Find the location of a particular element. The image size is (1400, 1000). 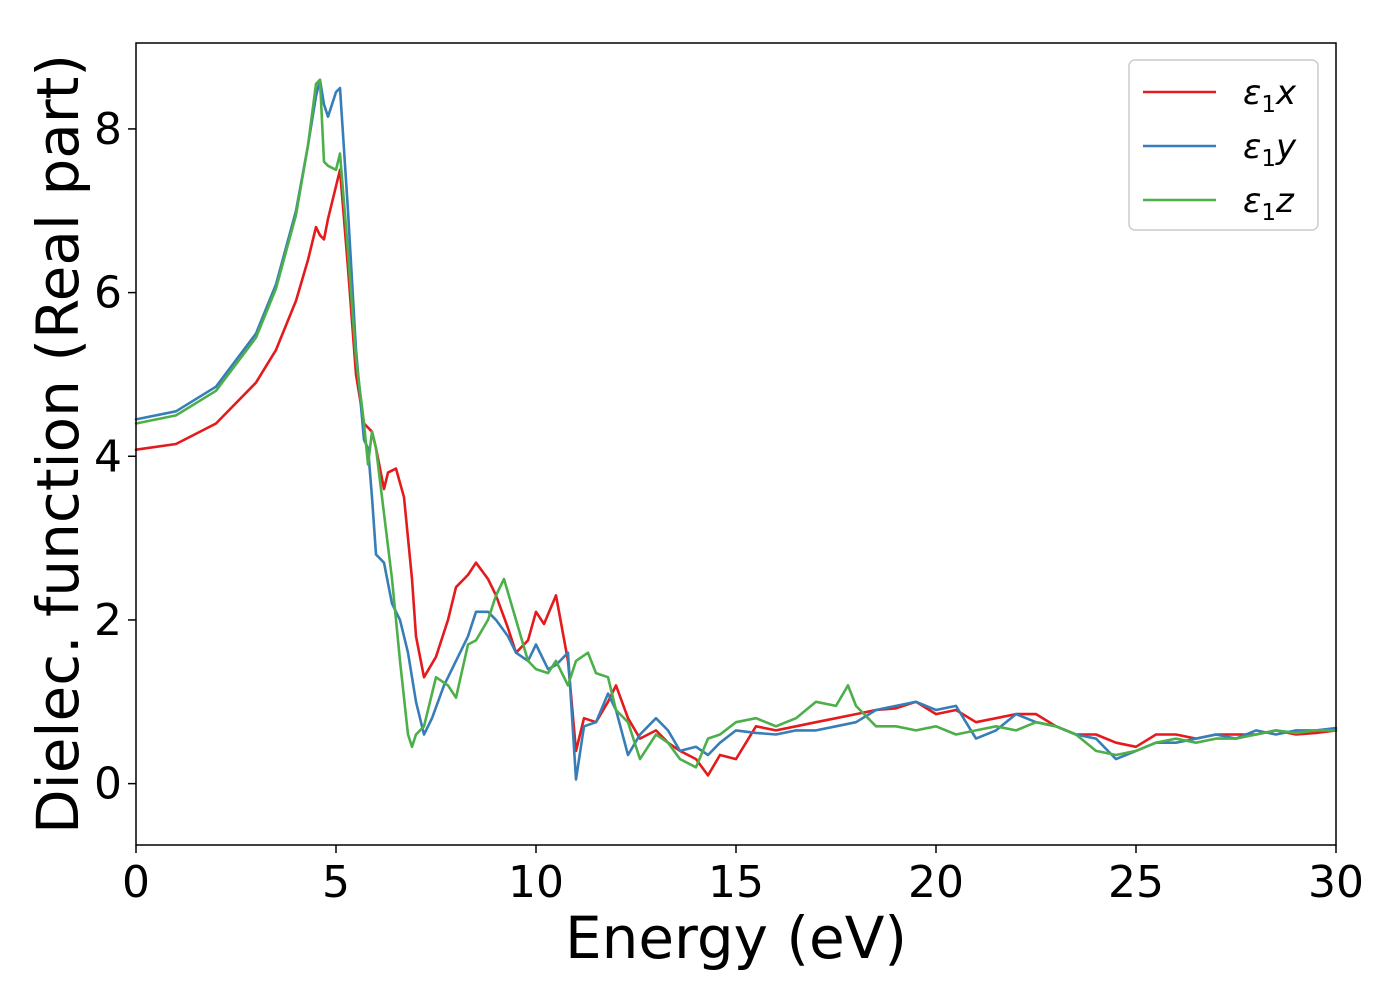

y-tick-label: 6 is located at coordinates (108, 293).